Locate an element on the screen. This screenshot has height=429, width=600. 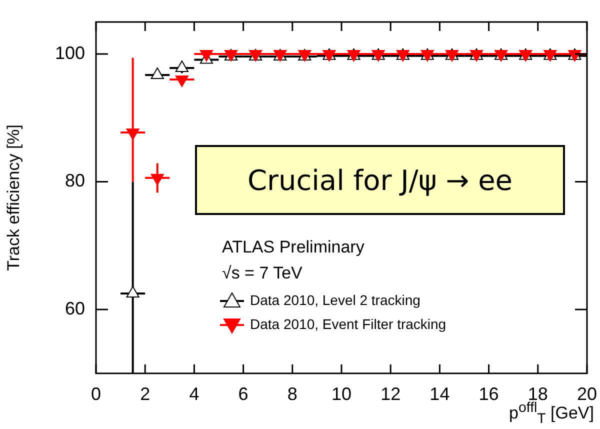
x-tick-label: 14 is located at coordinates (440, 394).